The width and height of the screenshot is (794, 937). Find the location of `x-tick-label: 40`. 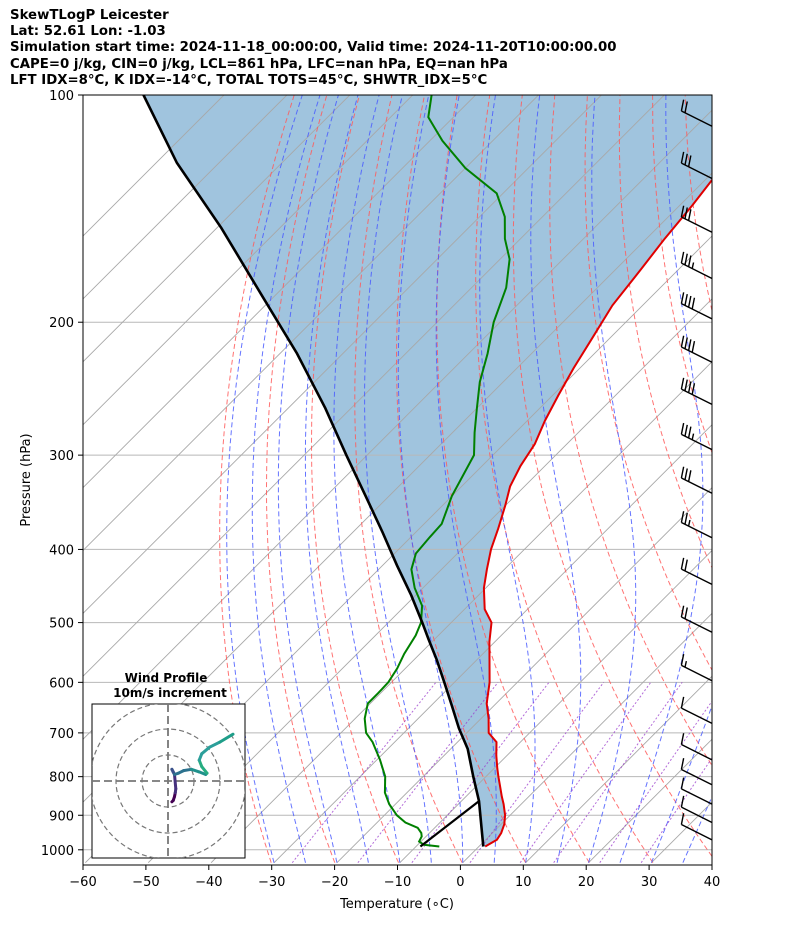

x-tick-label: 40 is located at coordinates (712, 882).